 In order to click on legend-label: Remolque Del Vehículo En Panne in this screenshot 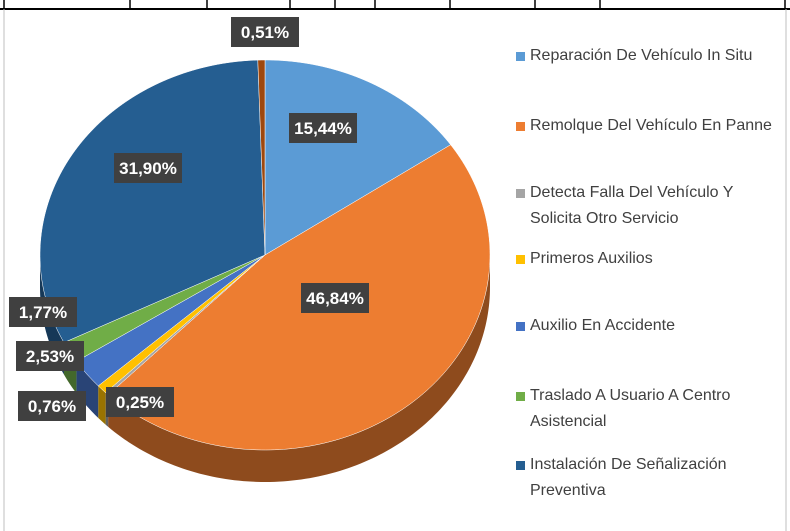, I will do `click(651, 125)`.